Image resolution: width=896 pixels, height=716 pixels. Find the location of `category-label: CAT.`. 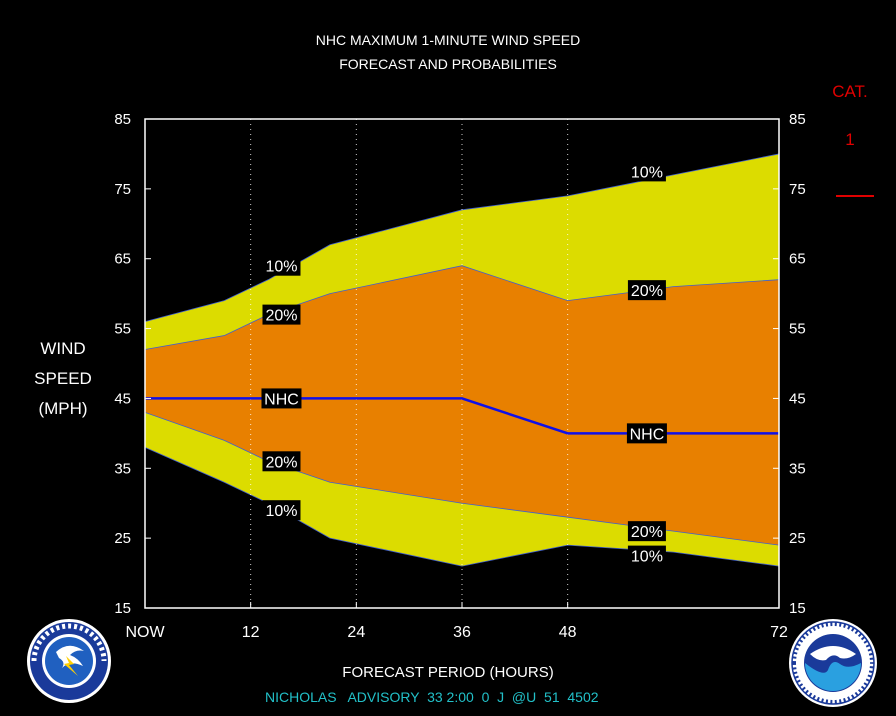

category-label: CAT. is located at coordinates (850, 91).